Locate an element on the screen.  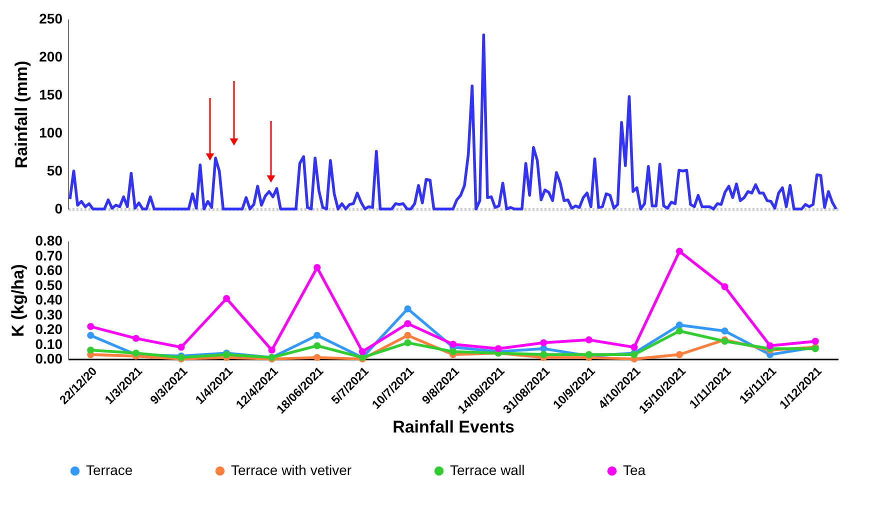
y-tick-label: 50 is located at coordinates (54, 170).